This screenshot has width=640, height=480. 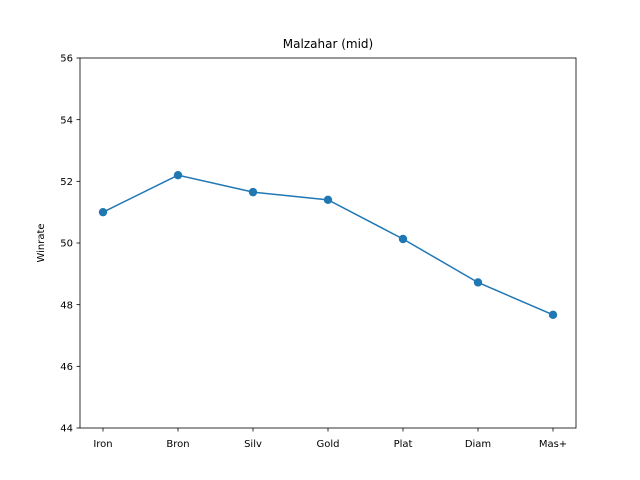 I want to click on y-tick-label: 50, so click(x=66, y=244).